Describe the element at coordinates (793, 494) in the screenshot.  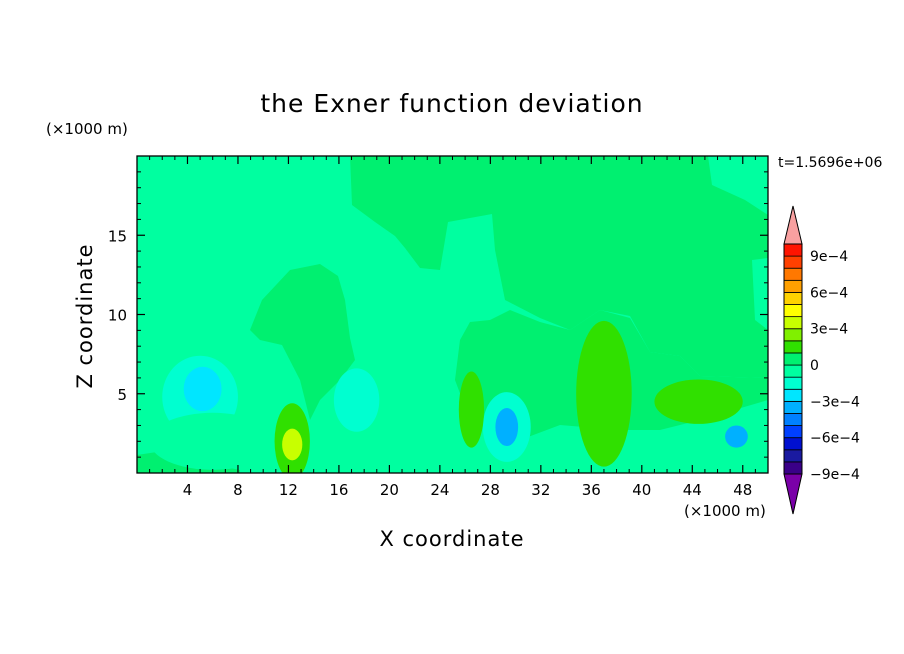
I see `colorbar-arrow-bottom` at that location.